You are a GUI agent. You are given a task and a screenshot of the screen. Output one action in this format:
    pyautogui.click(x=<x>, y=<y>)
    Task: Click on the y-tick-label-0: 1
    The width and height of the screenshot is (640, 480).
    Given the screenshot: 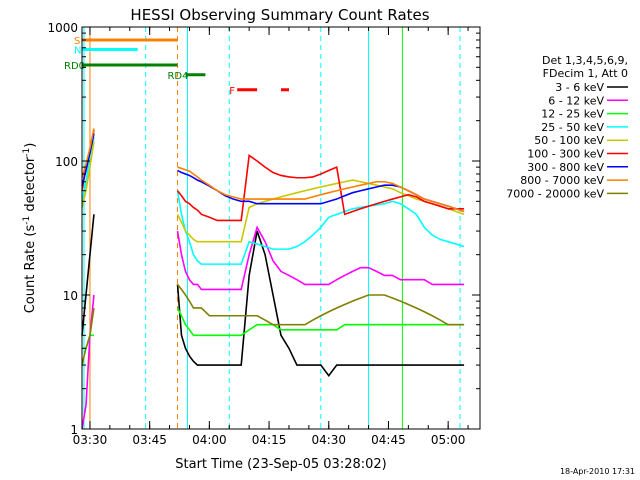 What is the action you would take?
    pyautogui.click(x=74, y=430)
    